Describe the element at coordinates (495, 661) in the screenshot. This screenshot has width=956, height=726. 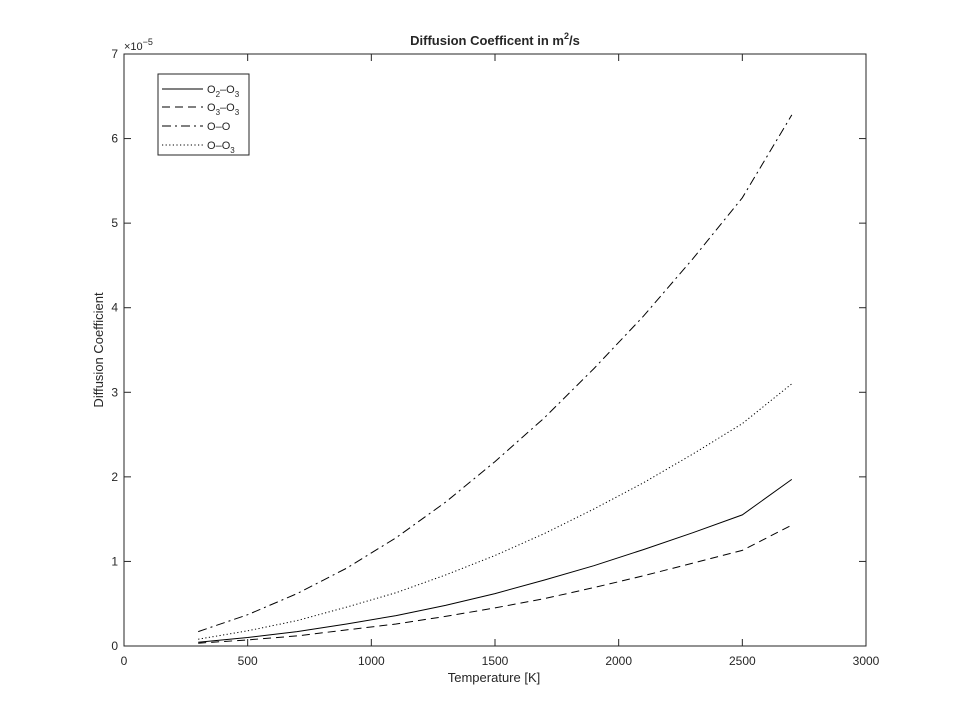
I see `x-tick-label: 1500` at that location.